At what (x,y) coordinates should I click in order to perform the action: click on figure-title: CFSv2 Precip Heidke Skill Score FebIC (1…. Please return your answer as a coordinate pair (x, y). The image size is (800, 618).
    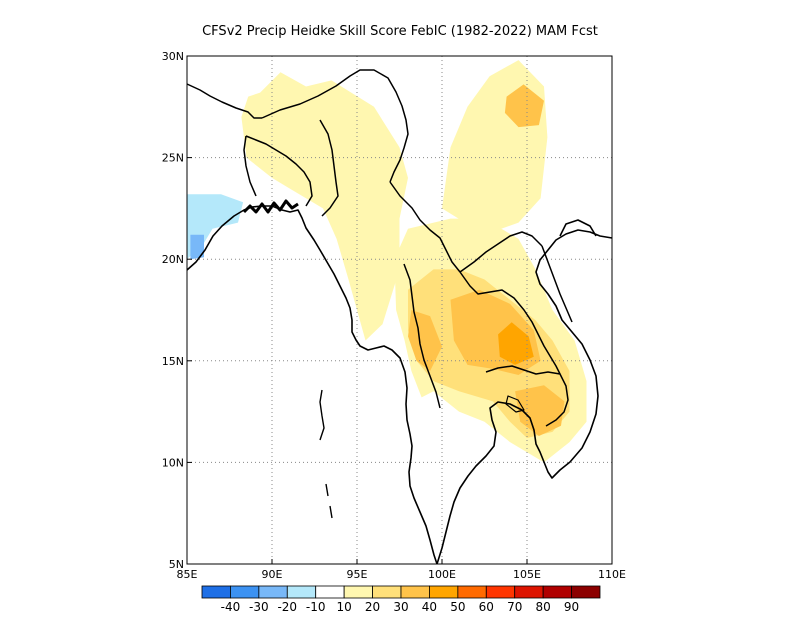
    Looking at the image, I should click on (400, 31).